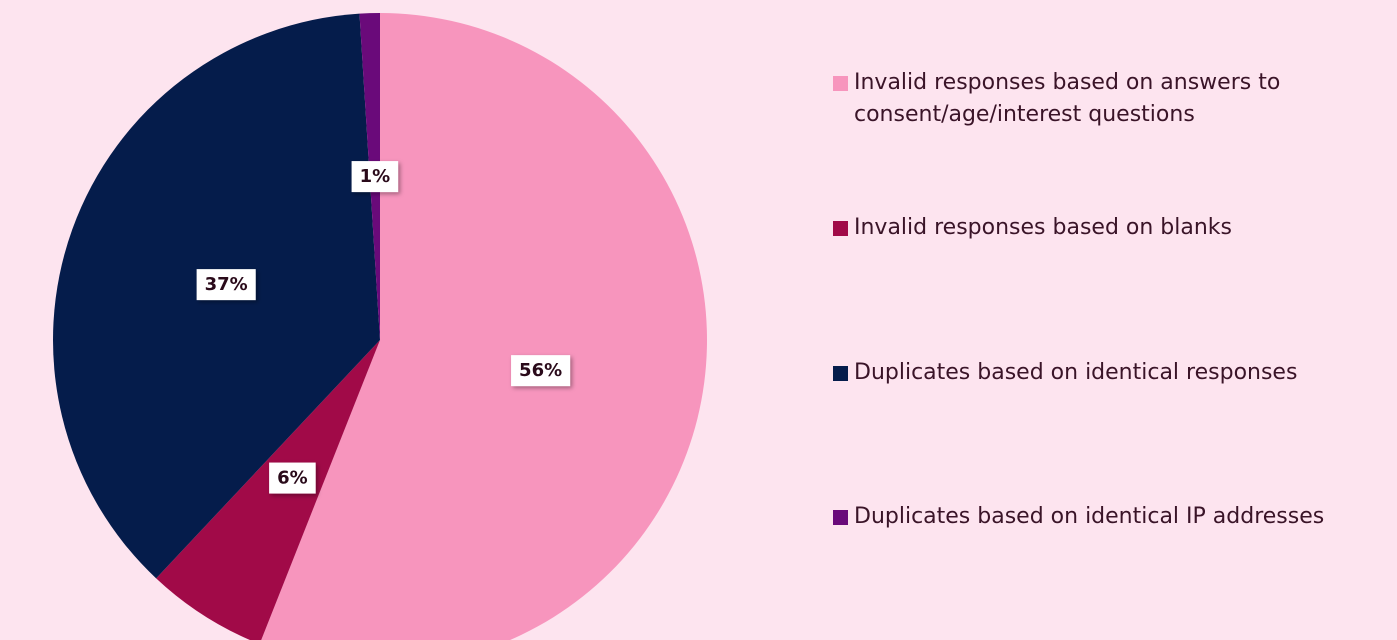 This screenshot has width=1397, height=640. I want to click on data-label: 56%, so click(541, 371).